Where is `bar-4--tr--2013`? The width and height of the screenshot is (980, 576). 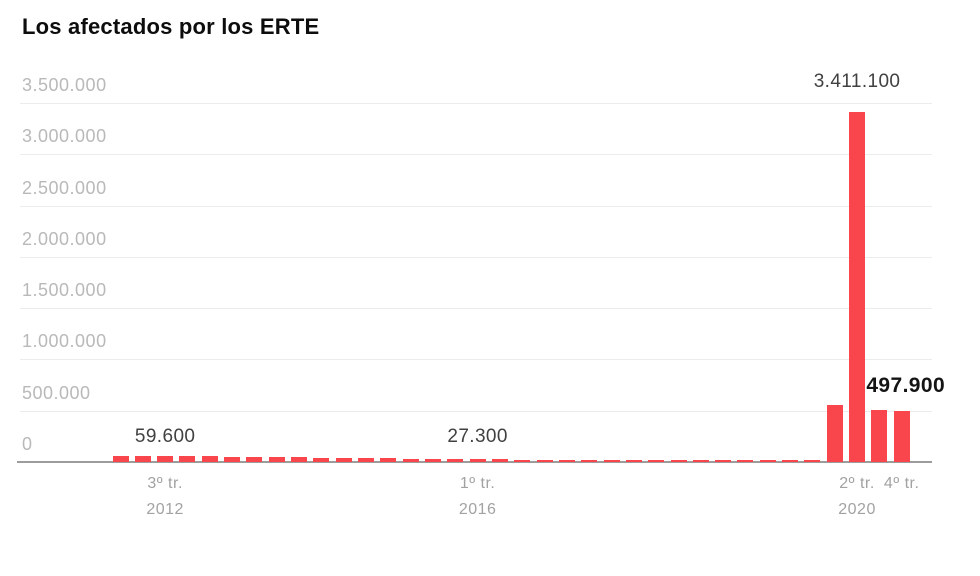 bar-4--tr--2013 is located at coordinates (276, 459).